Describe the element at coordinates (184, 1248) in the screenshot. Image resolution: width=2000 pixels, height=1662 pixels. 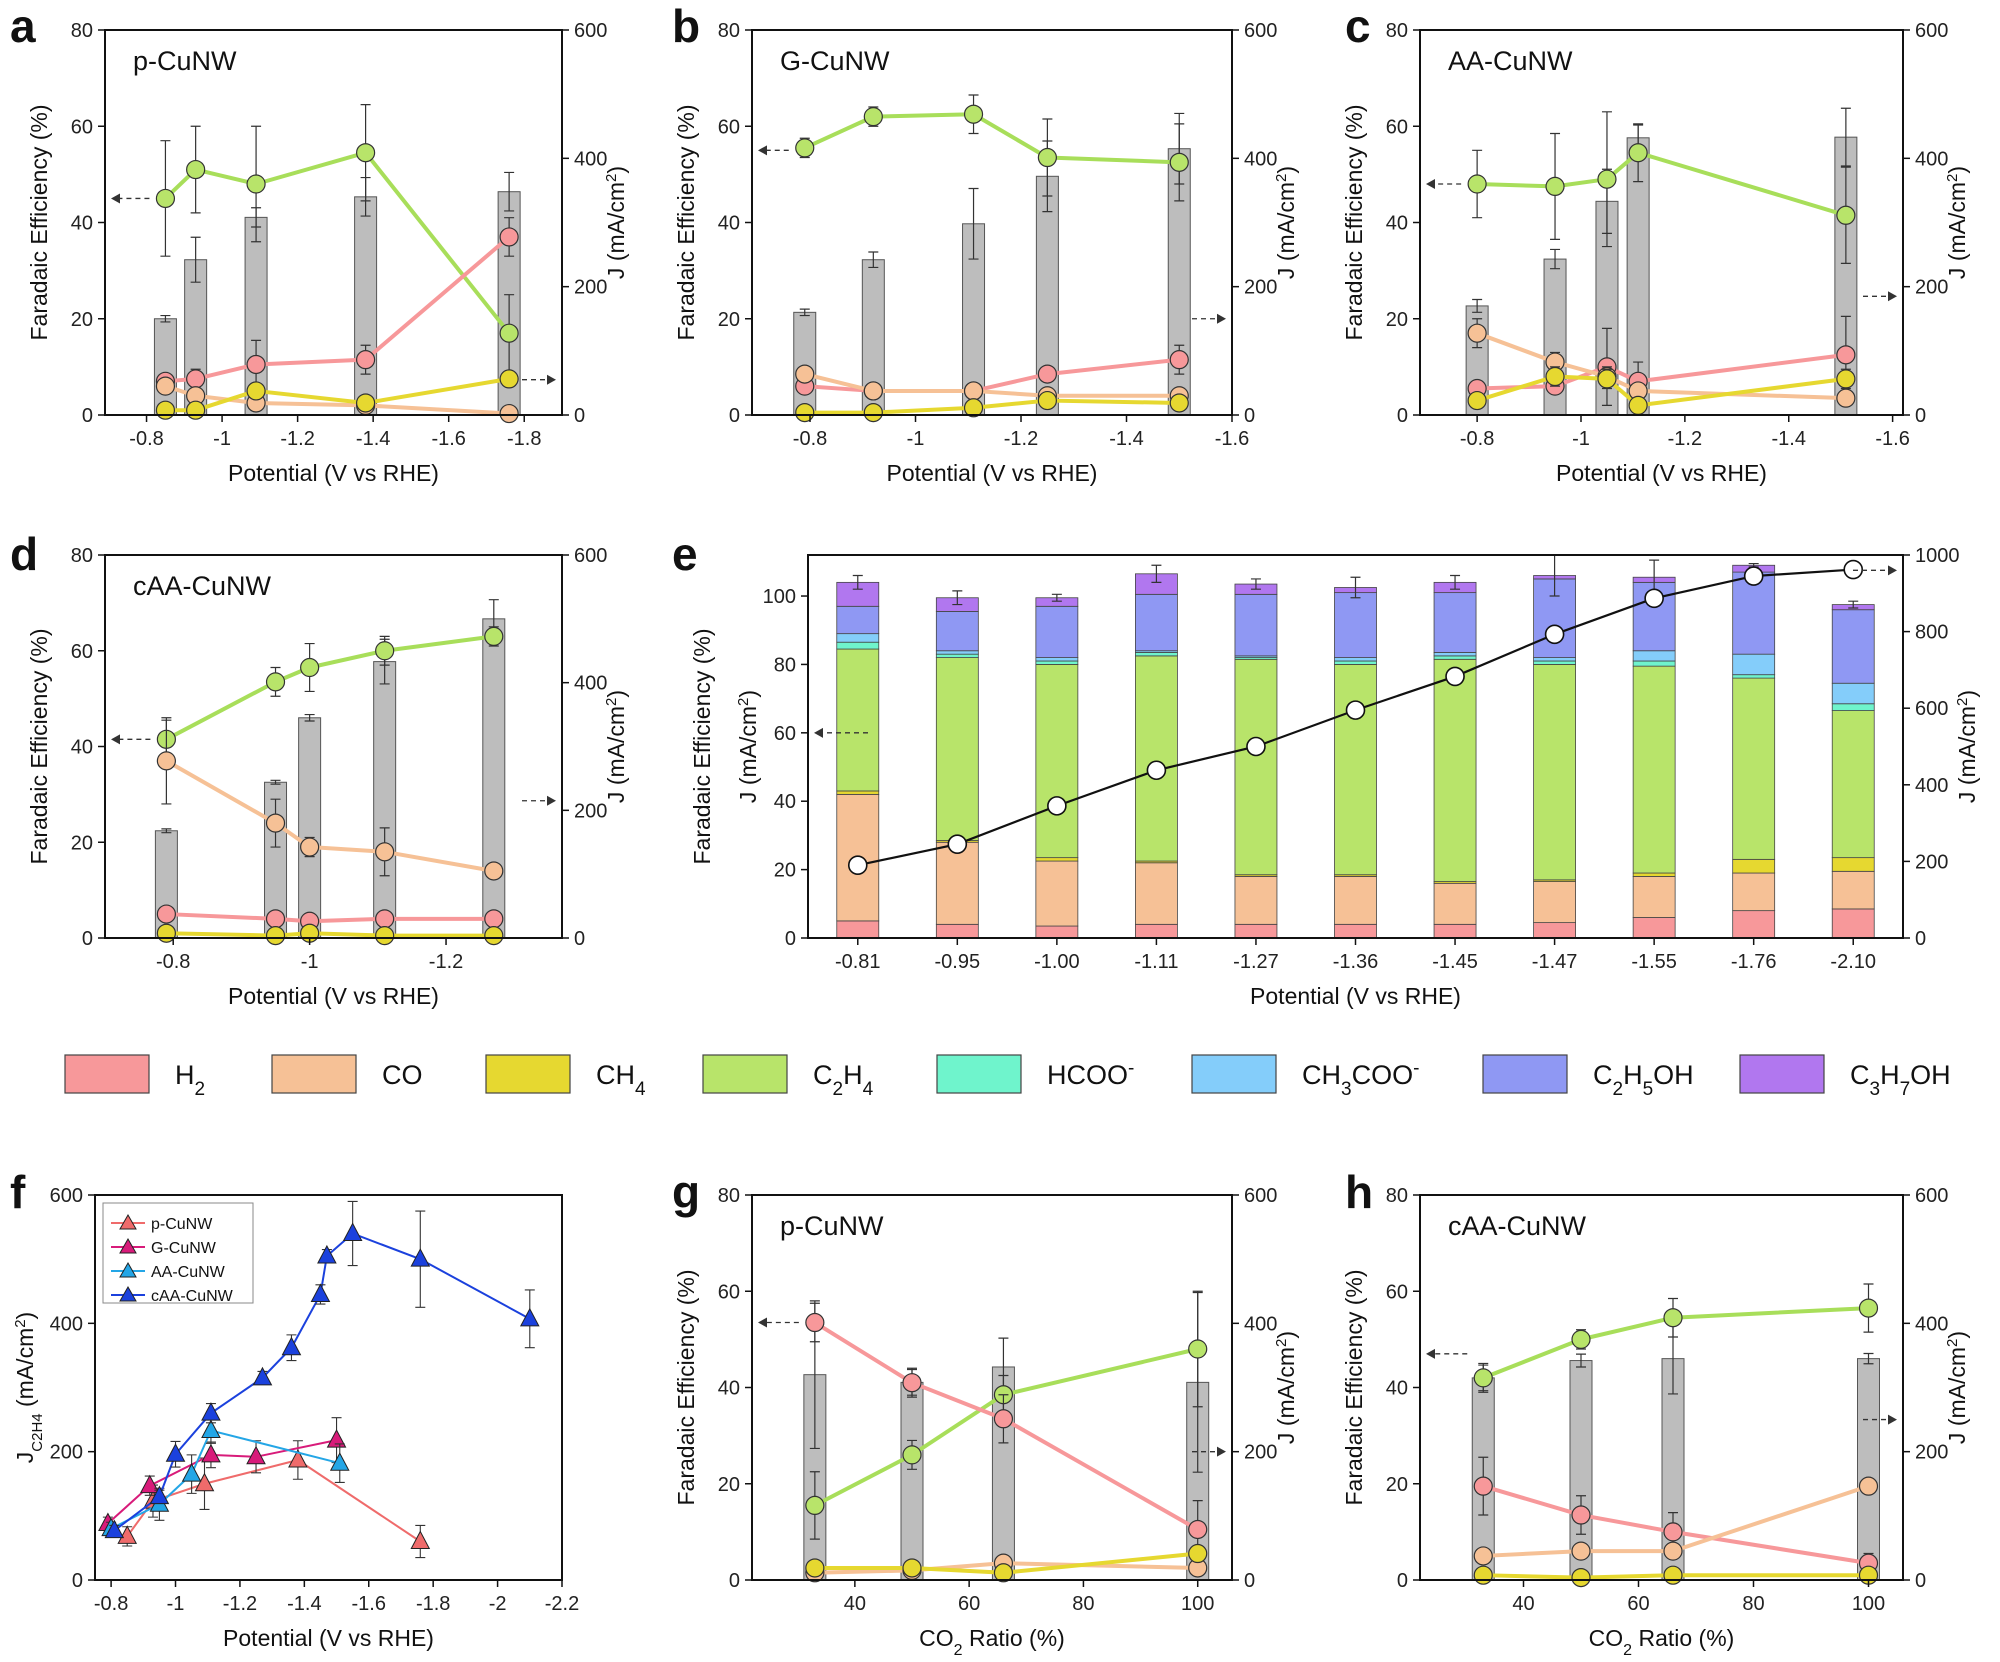
I see `f-legend-label: G-CuNW` at that location.